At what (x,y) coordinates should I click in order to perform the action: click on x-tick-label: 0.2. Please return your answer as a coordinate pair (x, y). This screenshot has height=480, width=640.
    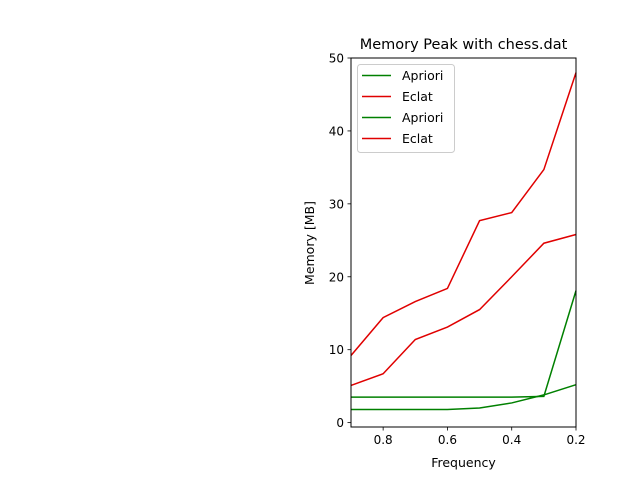
    Looking at the image, I should click on (575, 440).